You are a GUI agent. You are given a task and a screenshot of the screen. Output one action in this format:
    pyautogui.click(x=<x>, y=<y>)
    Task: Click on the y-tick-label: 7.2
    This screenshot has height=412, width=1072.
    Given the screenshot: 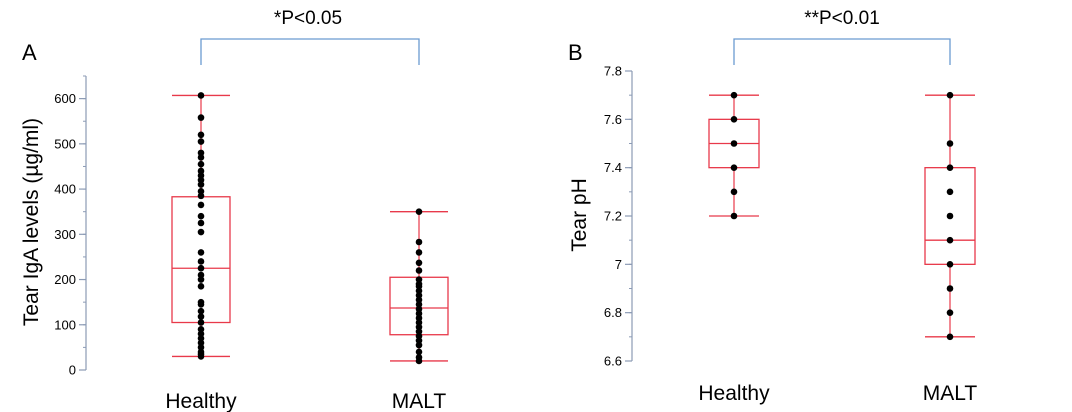 What is the action you would take?
    pyautogui.click(x=613, y=216)
    